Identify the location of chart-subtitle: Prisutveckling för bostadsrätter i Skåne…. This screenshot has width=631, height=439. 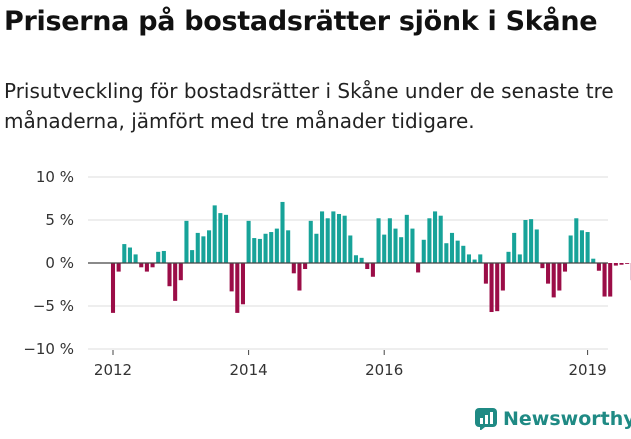
(309, 106).